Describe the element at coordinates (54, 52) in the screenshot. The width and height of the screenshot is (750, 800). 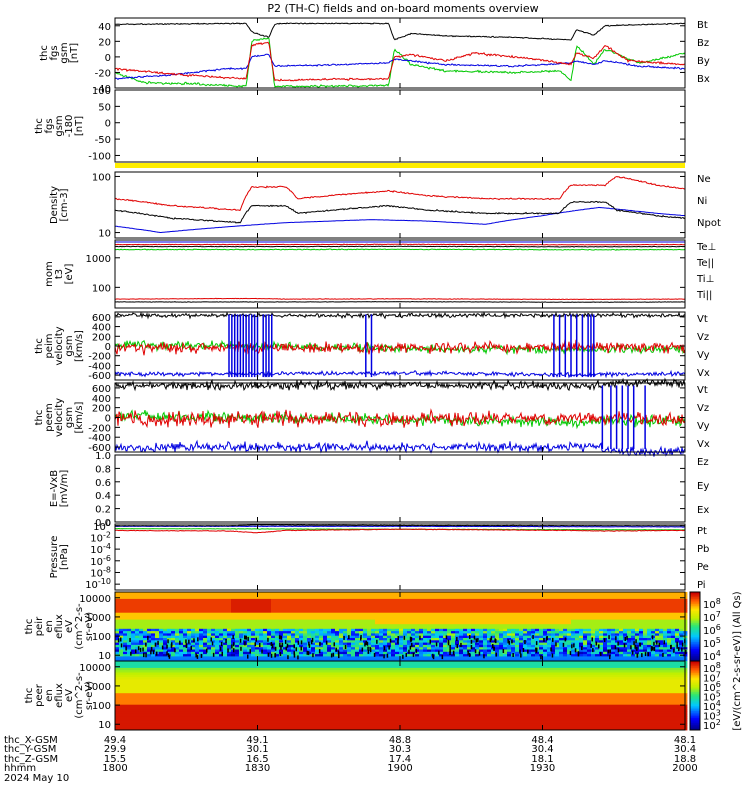
I see `y-axis-label: fgs` at that location.